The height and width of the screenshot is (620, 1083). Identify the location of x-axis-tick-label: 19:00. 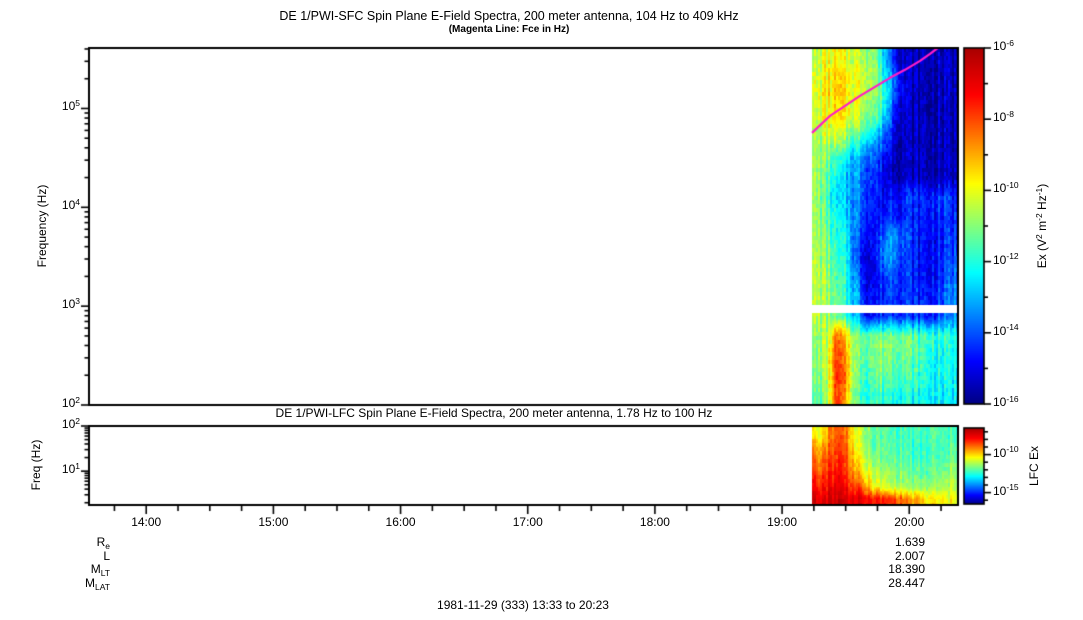
(782, 522).